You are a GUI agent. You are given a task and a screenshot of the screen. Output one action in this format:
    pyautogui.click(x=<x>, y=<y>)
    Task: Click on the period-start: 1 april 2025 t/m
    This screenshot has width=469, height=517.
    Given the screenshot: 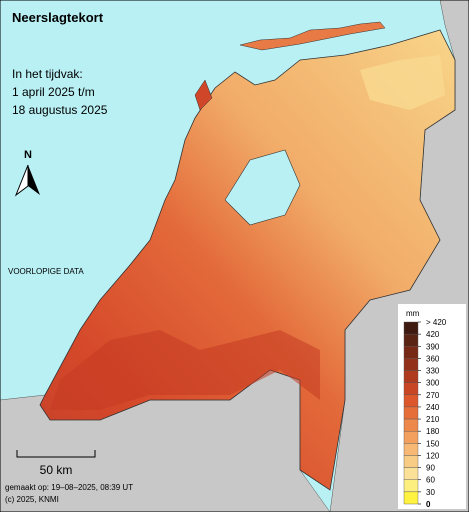 What is the action you would take?
    pyautogui.click(x=53, y=92)
    